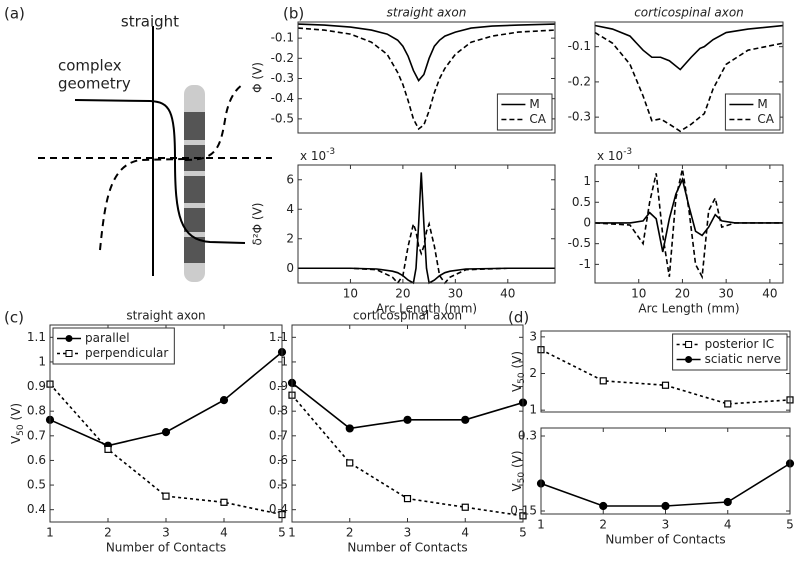 This screenshot has width=800, height=562. What do you see at coordinates (160, 171) in the screenshot?
I see `complex-axon` at bounding box center [160, 171].